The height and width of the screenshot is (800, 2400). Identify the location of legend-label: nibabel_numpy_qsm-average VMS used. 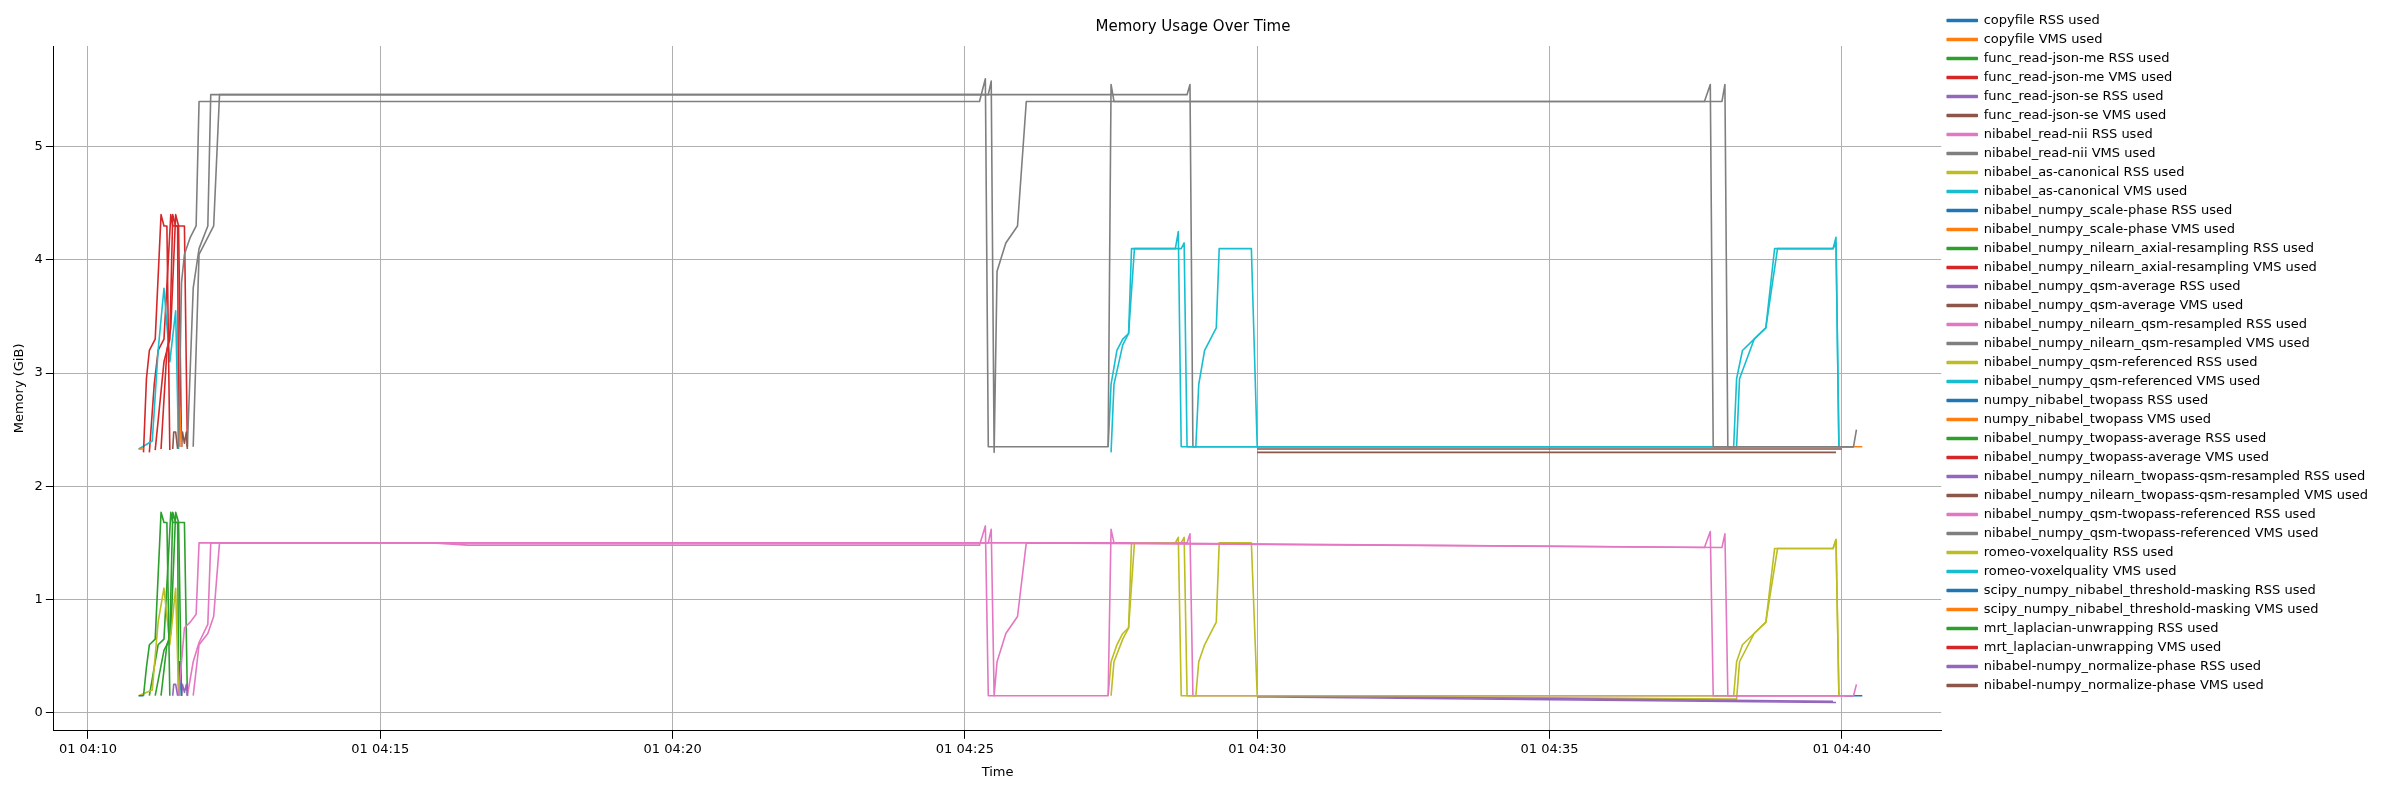
(2113, 304).